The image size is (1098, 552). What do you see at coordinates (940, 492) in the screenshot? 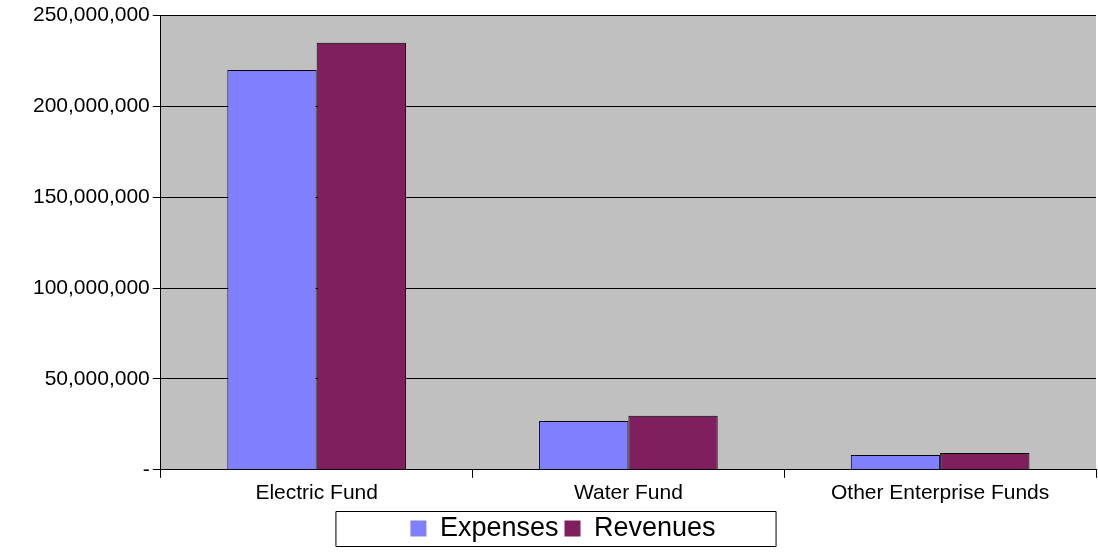
I see `x-tick-label: Other Enterprise Funds` at bounding box center [940, 492].